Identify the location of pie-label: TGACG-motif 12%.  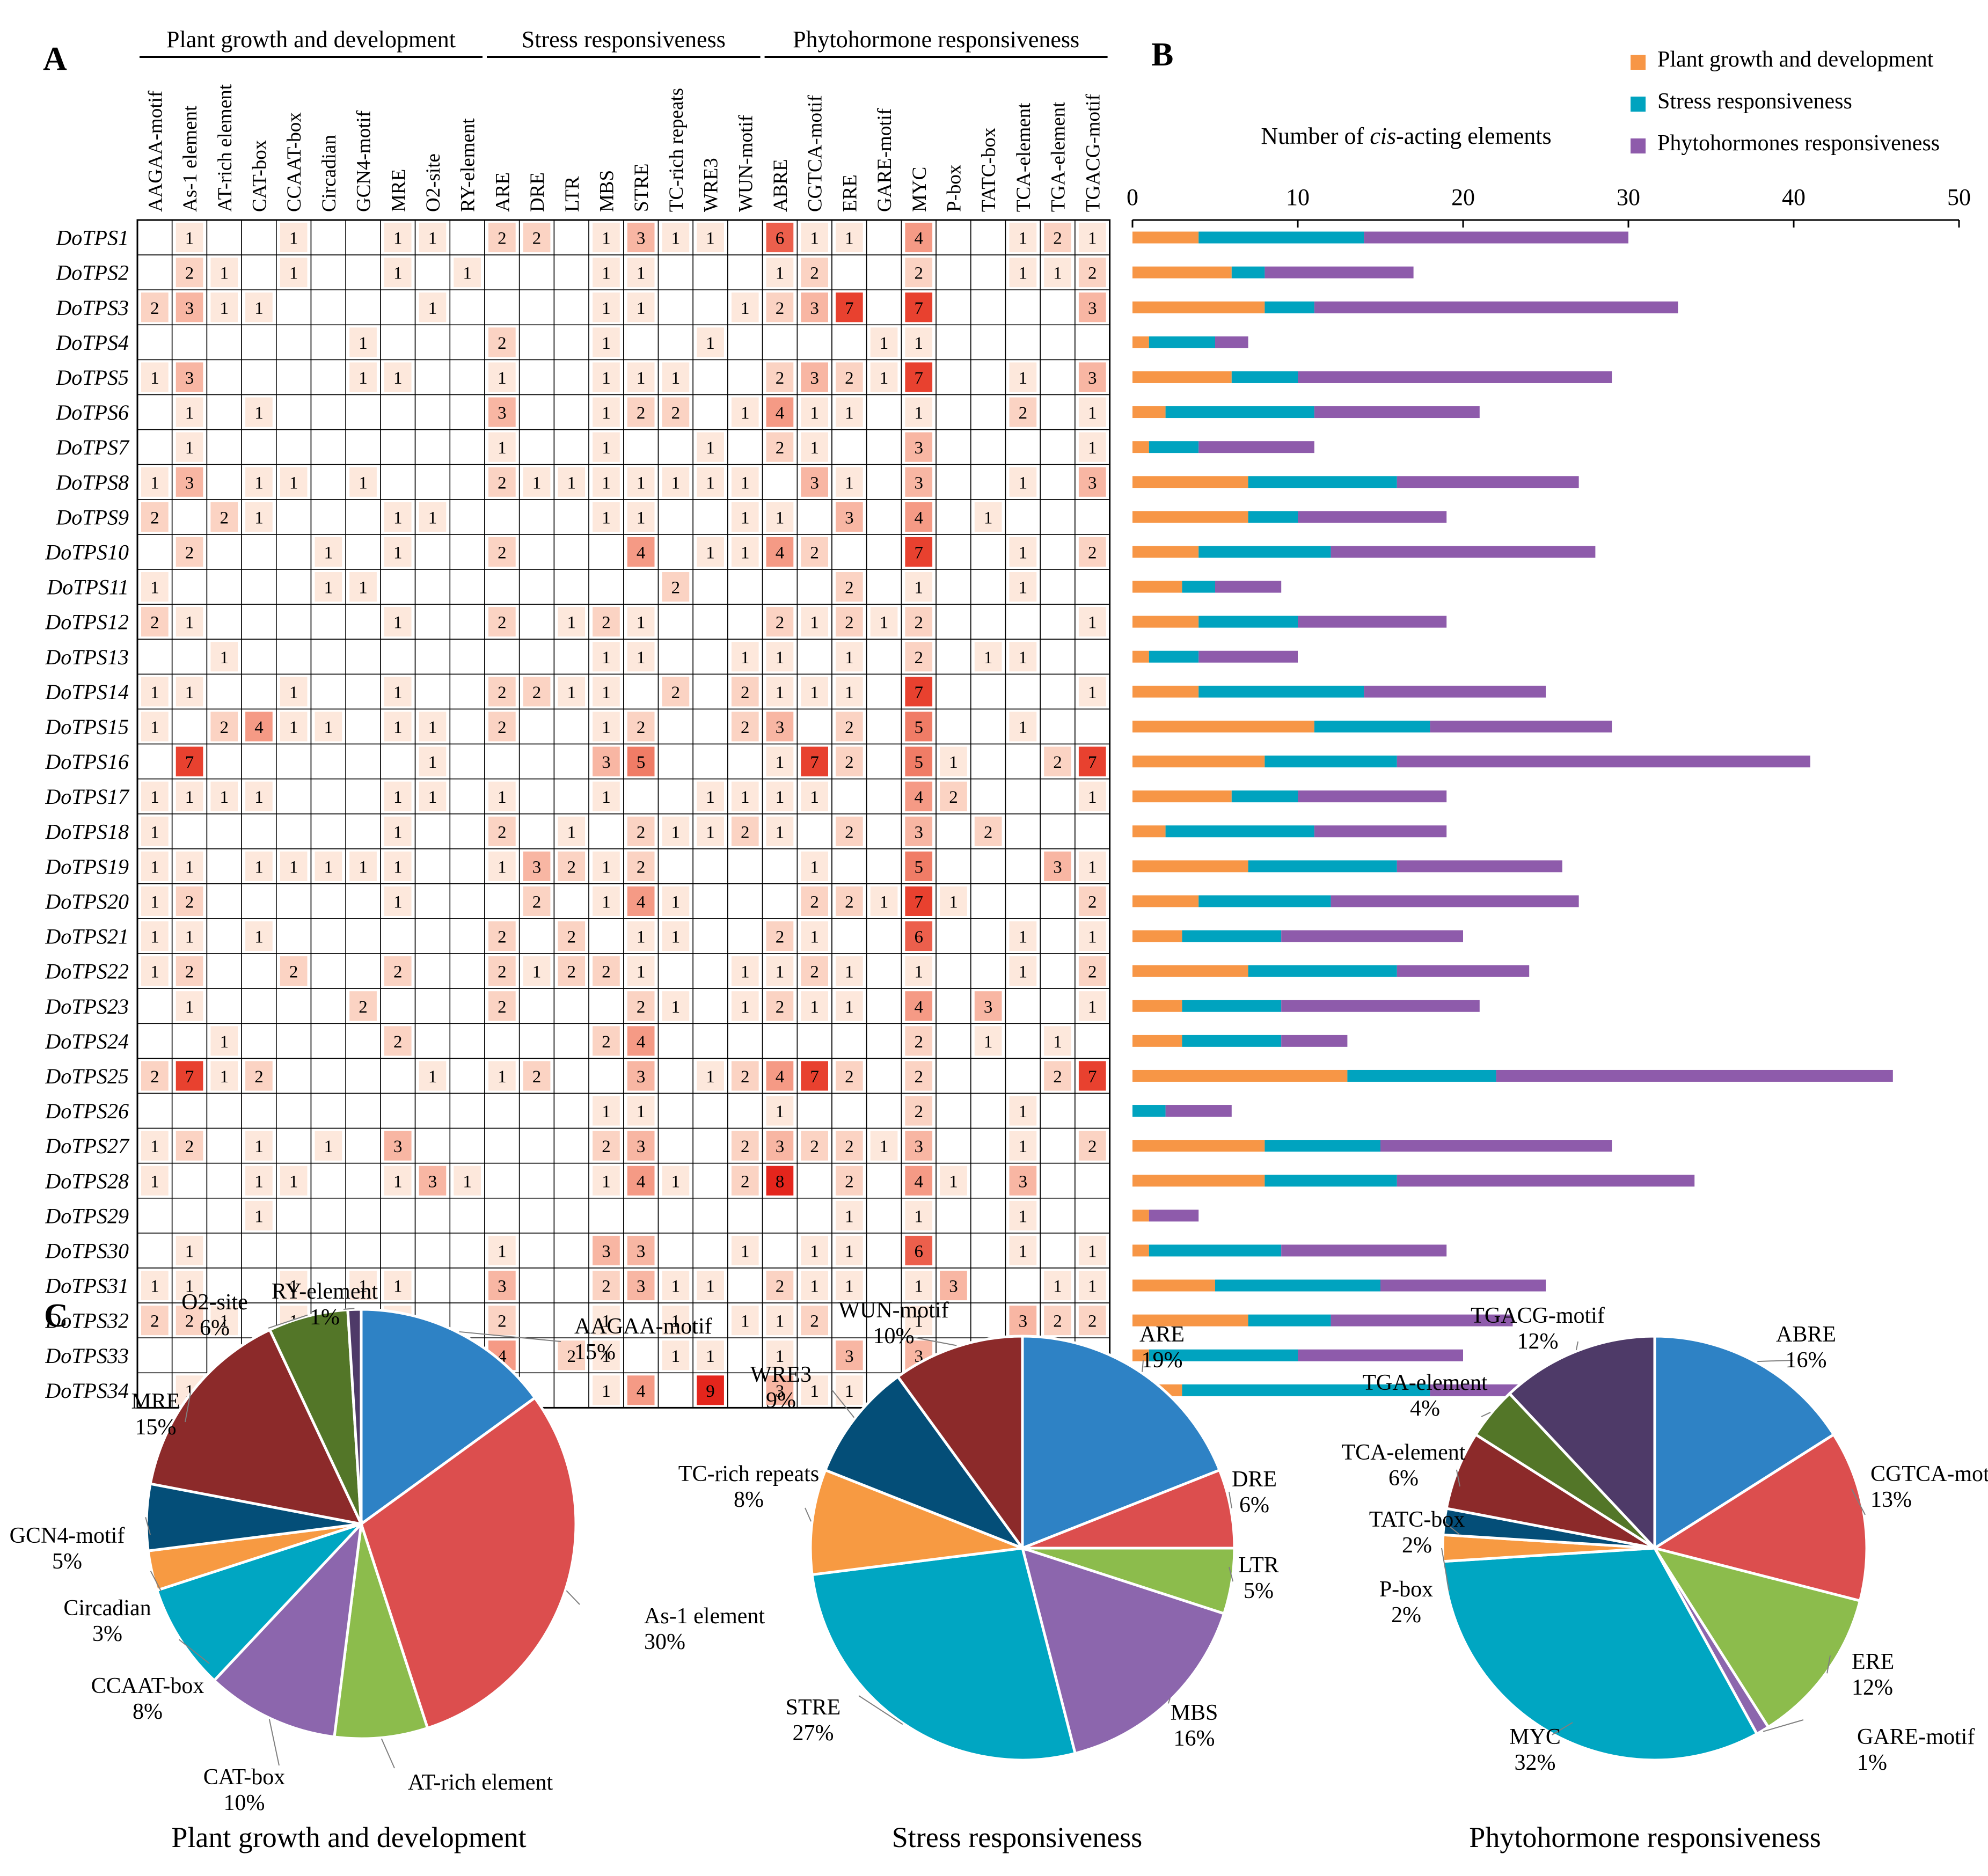
(1538, 1328).